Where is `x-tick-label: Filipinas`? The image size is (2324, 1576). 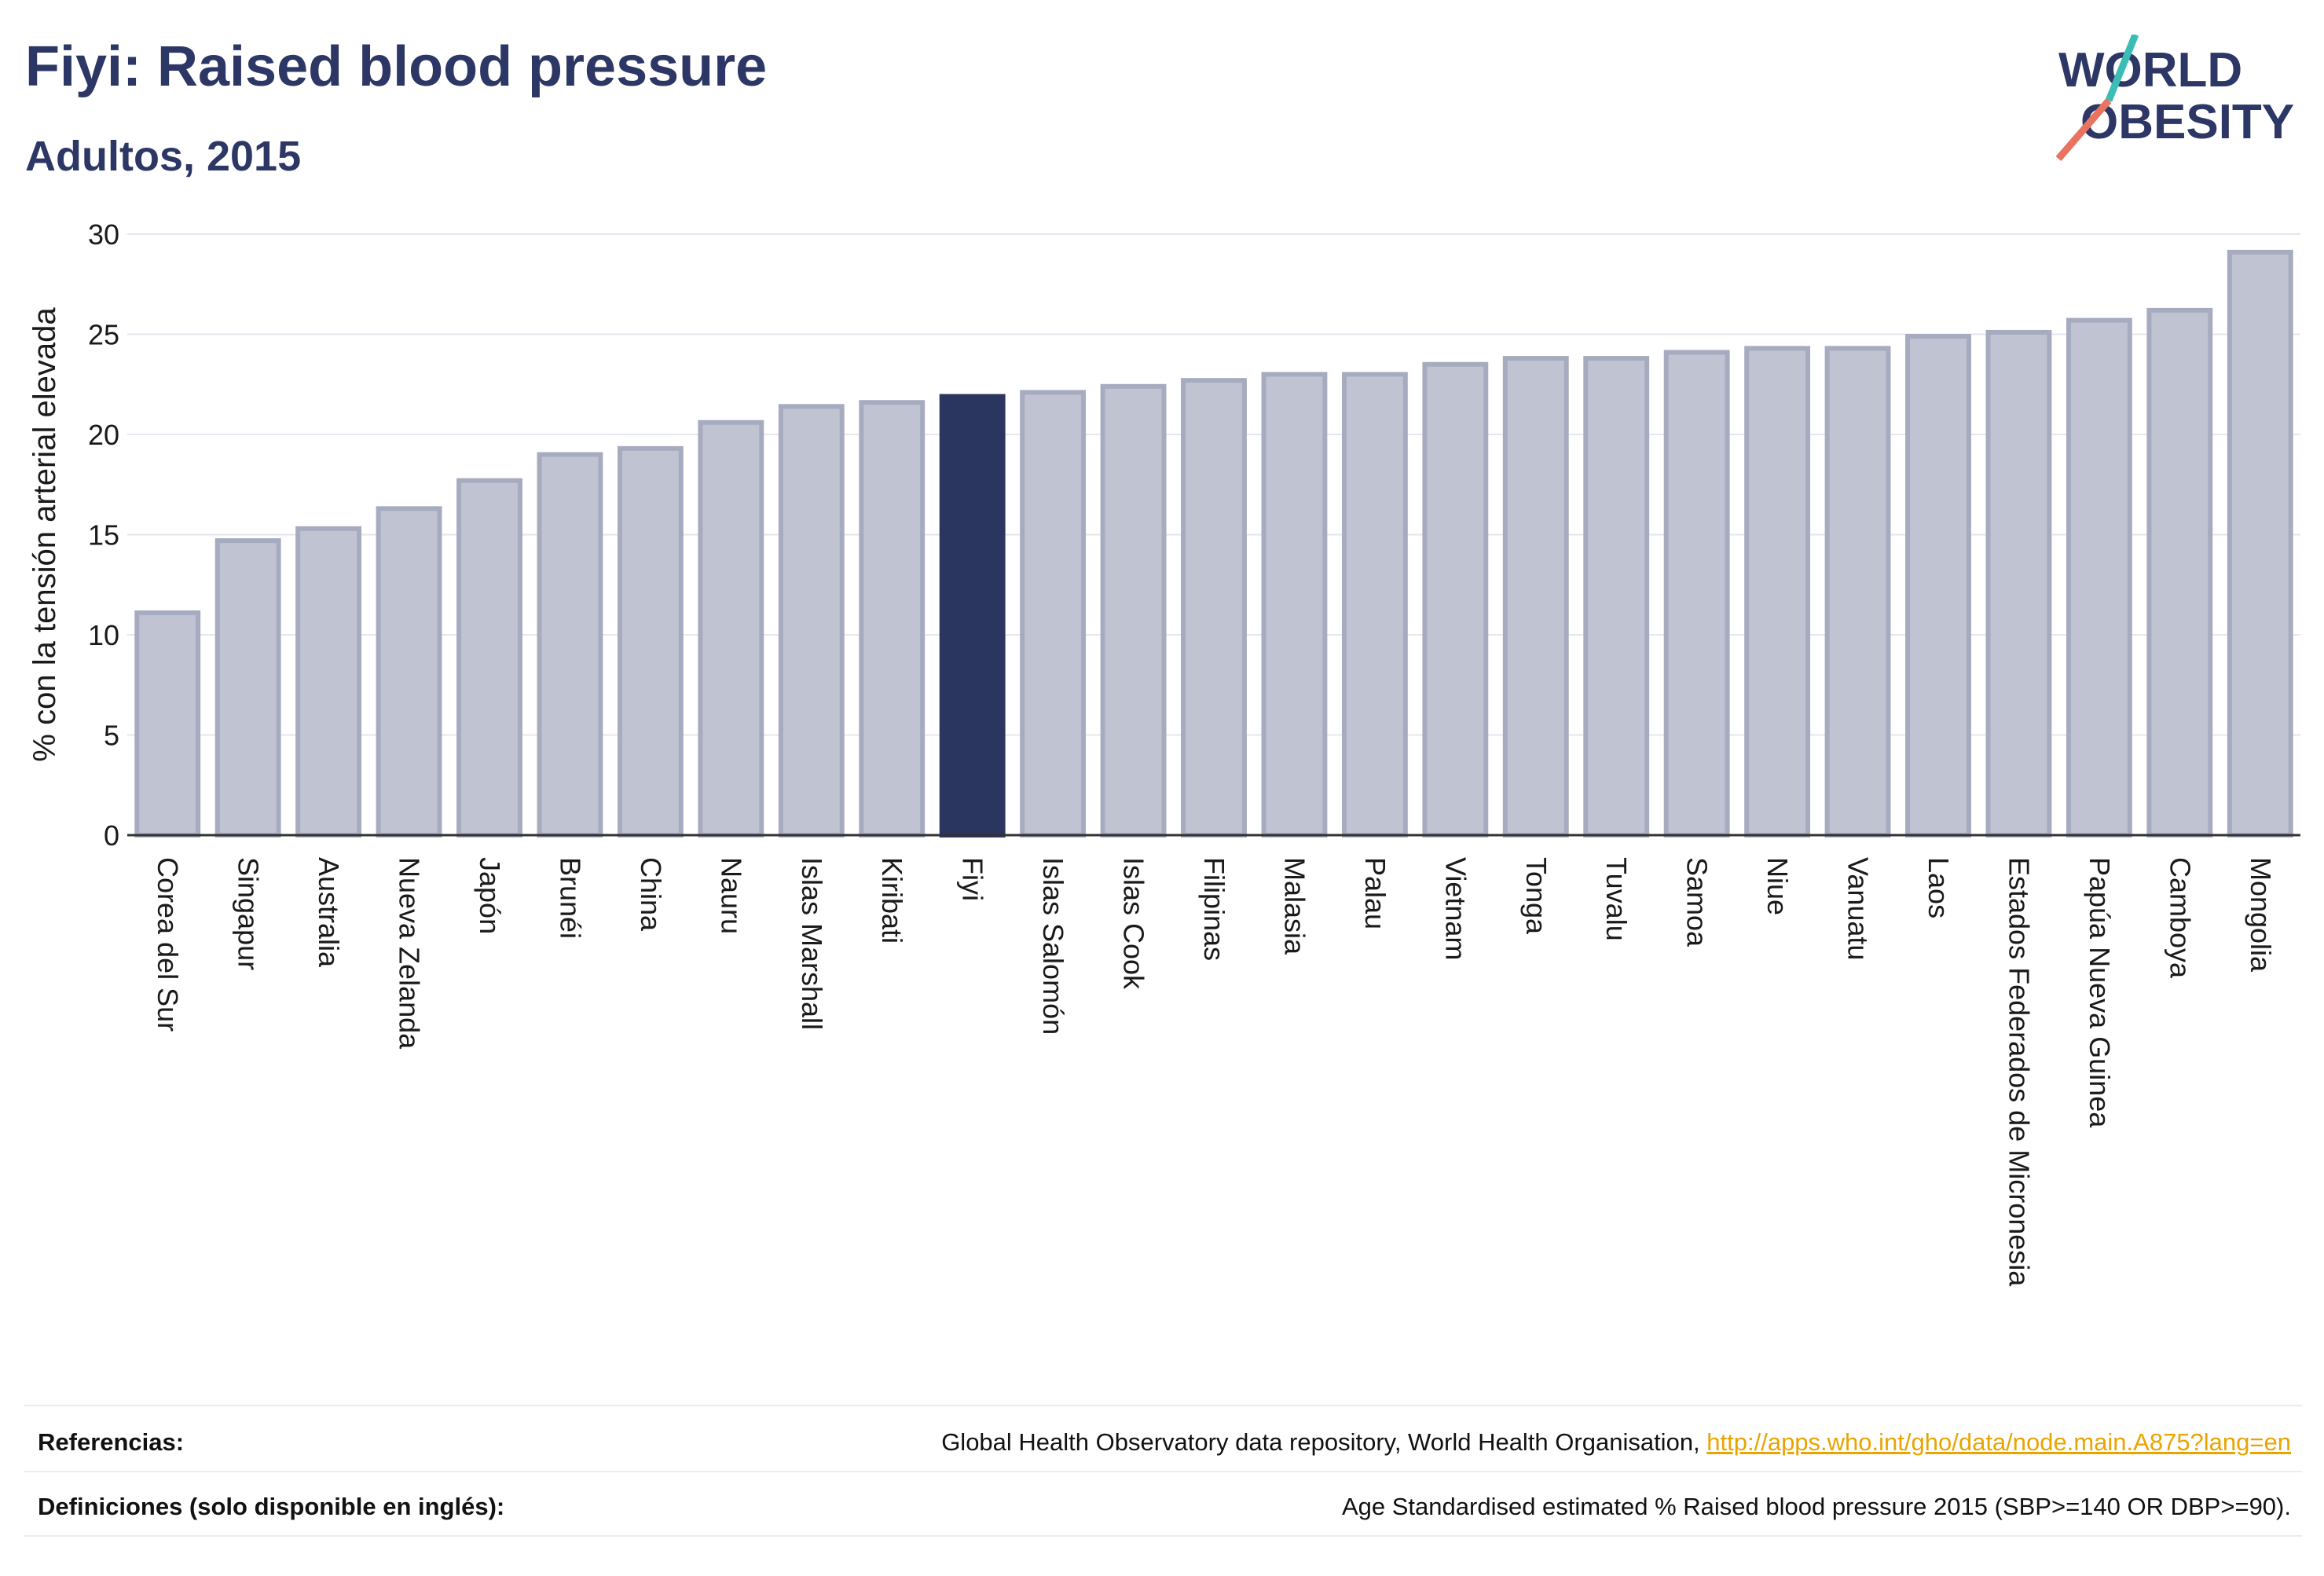
x-tick-label: Filipinas is located at coordinates (1214, 909).